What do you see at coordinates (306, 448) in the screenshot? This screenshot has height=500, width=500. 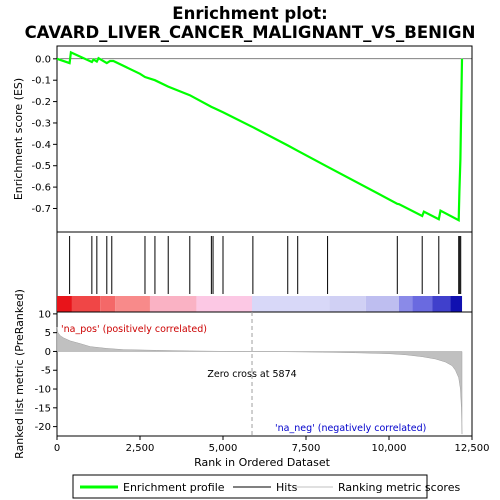 I see `x-tick-label: 7,500` at bounding box center [306, 448].